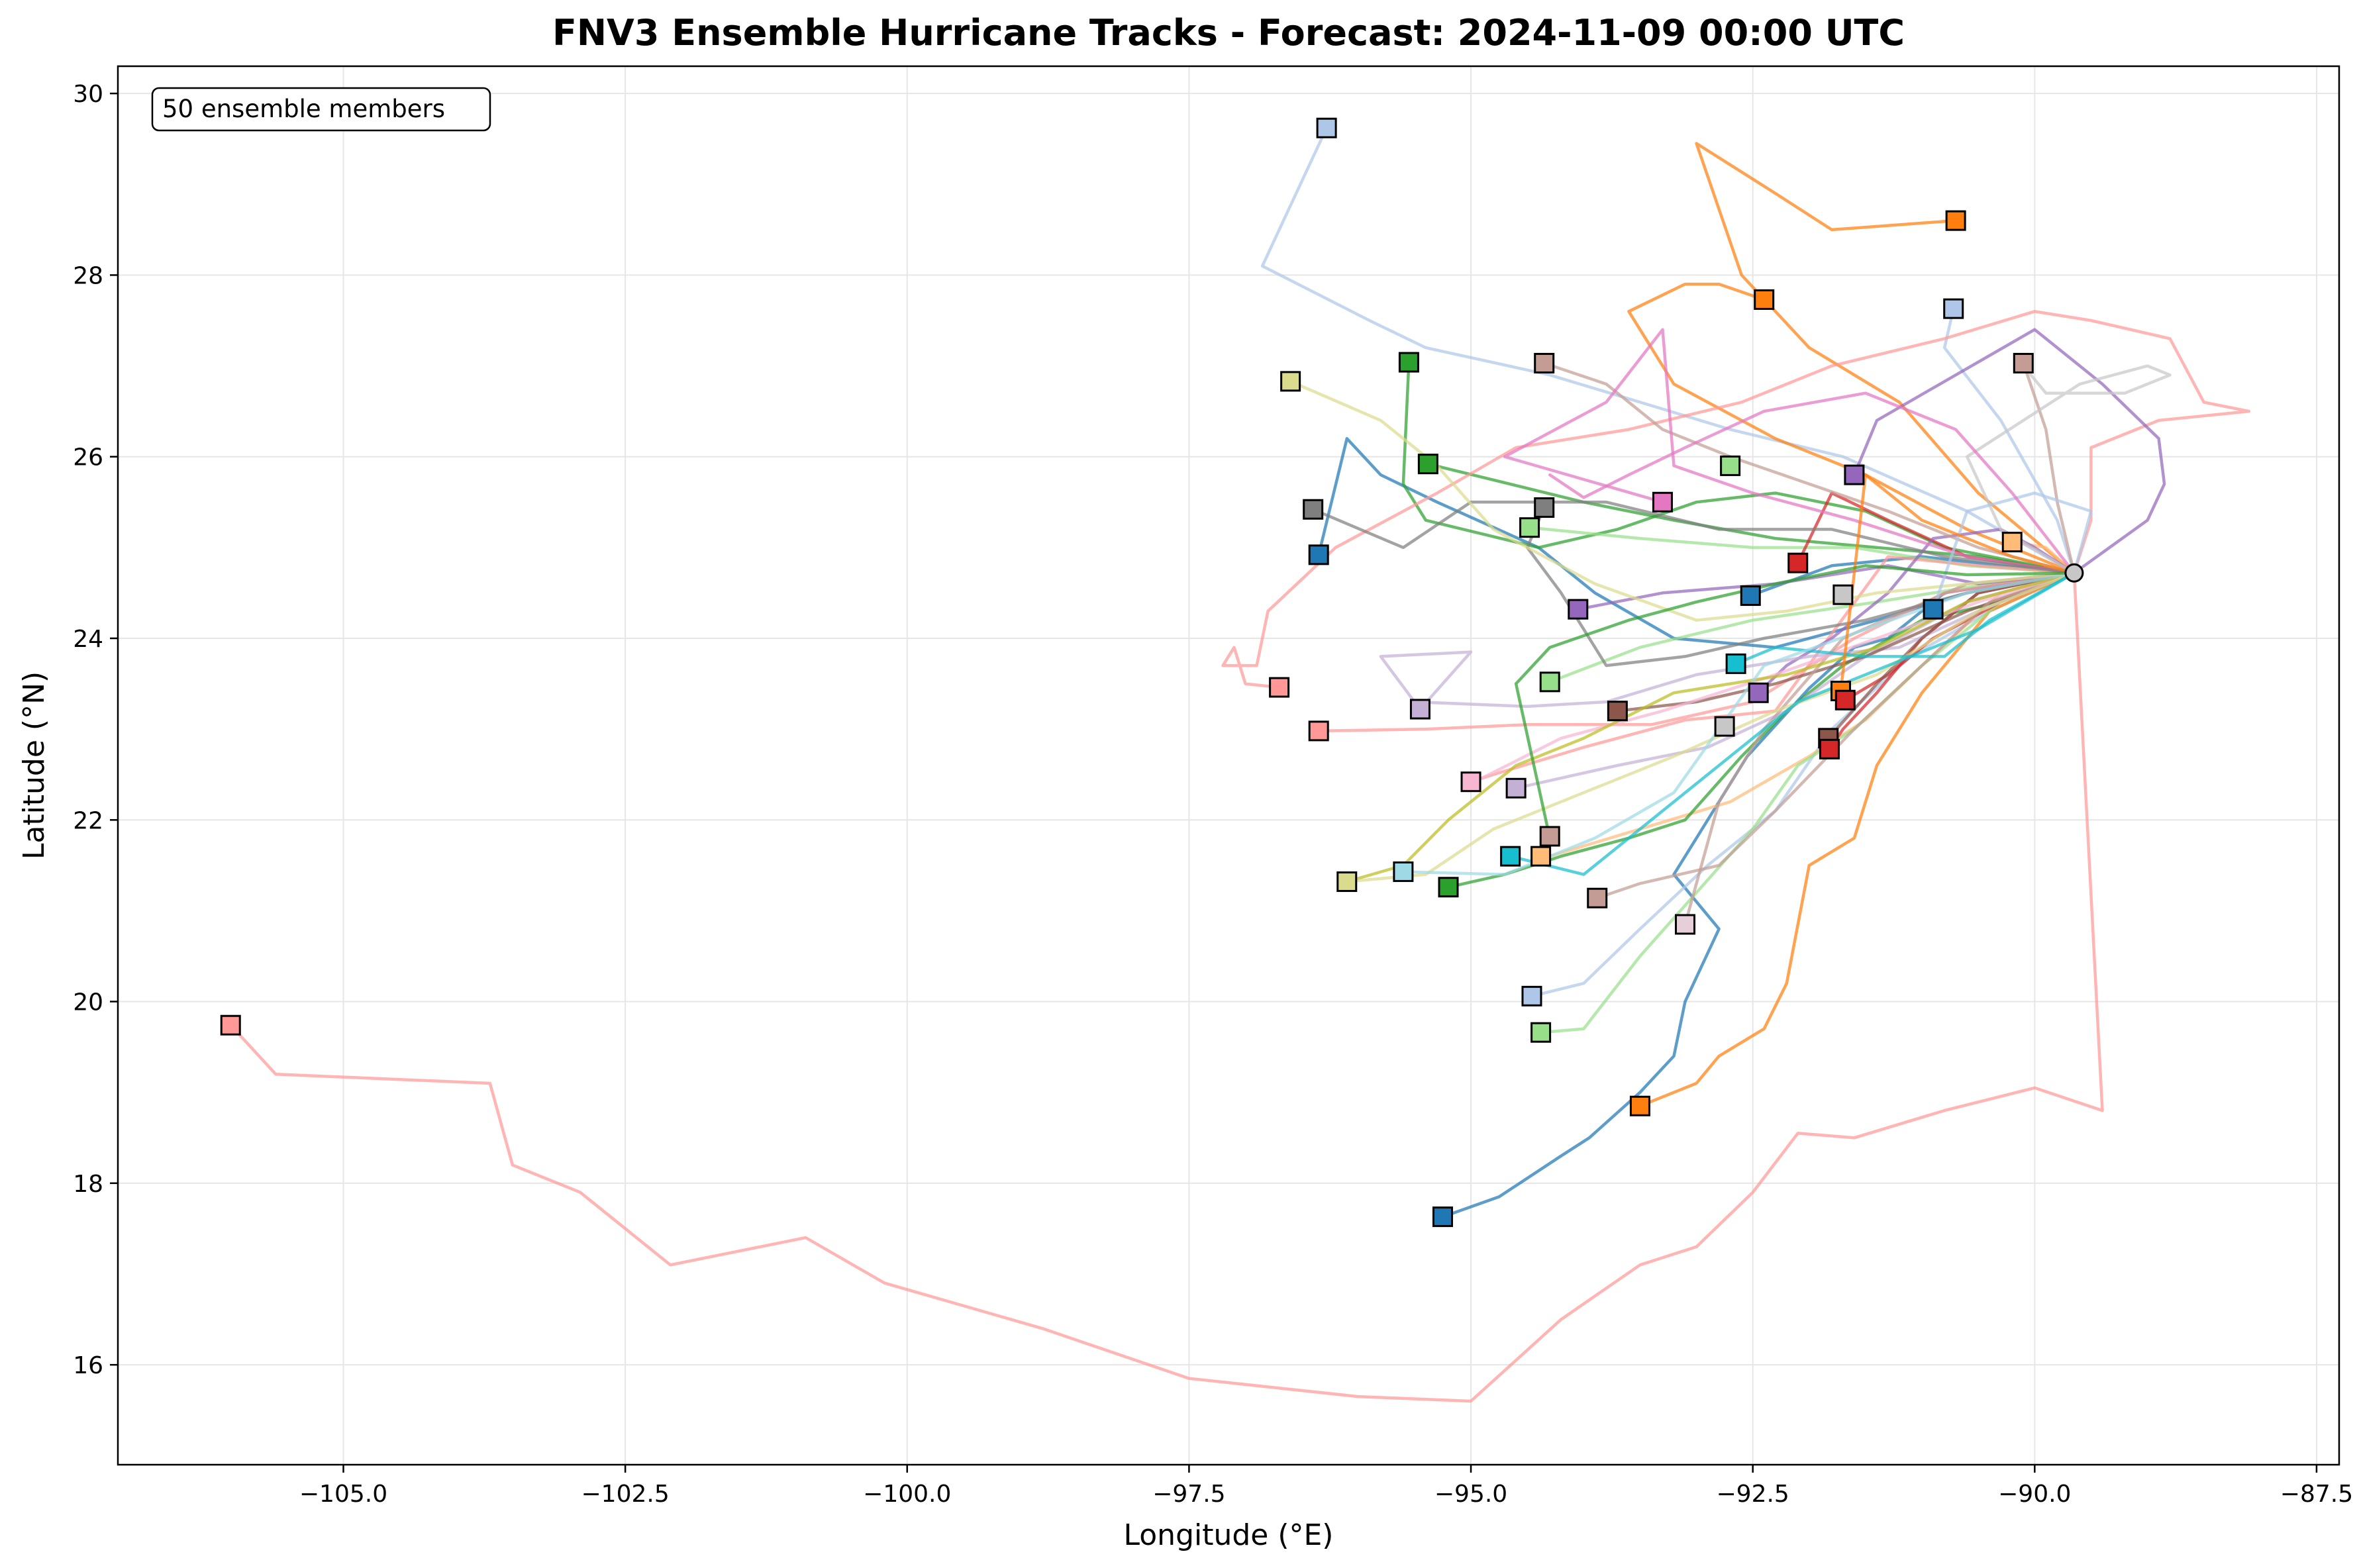 Image resolution: width=2357 pixels, height=1568 pixels. I want to click on member-count-box-frame, so click(321, 109).